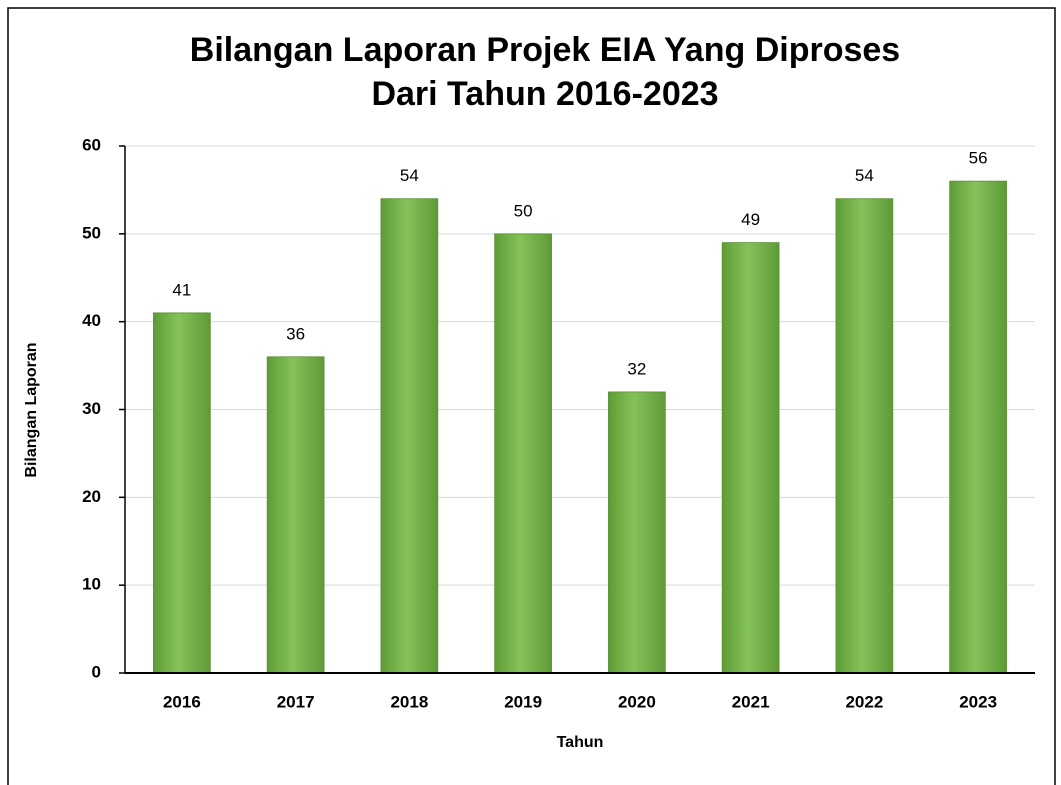  Describe the element at coordinates (523, 701) in the screenshot. I see `x-tick-label: 2019` at that location.